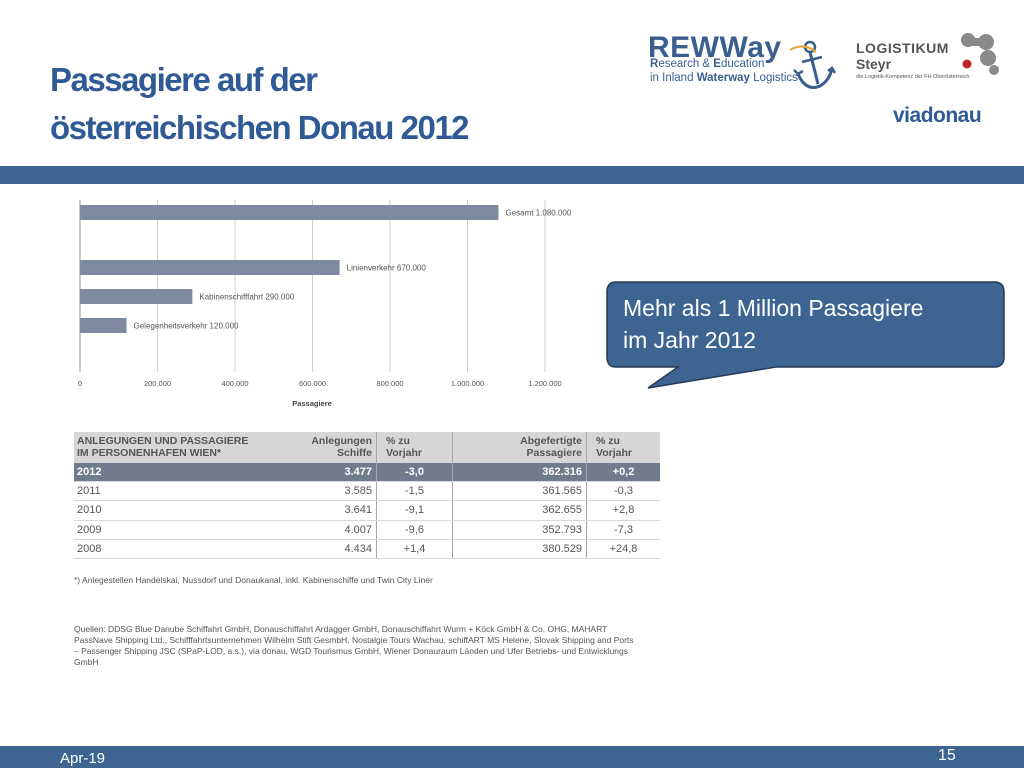  What do you see at coordinates (902, 48) in the screenshot?
I see `logistikum-wordmark: LOGISTIKUM` at bounding box center [902, 48].